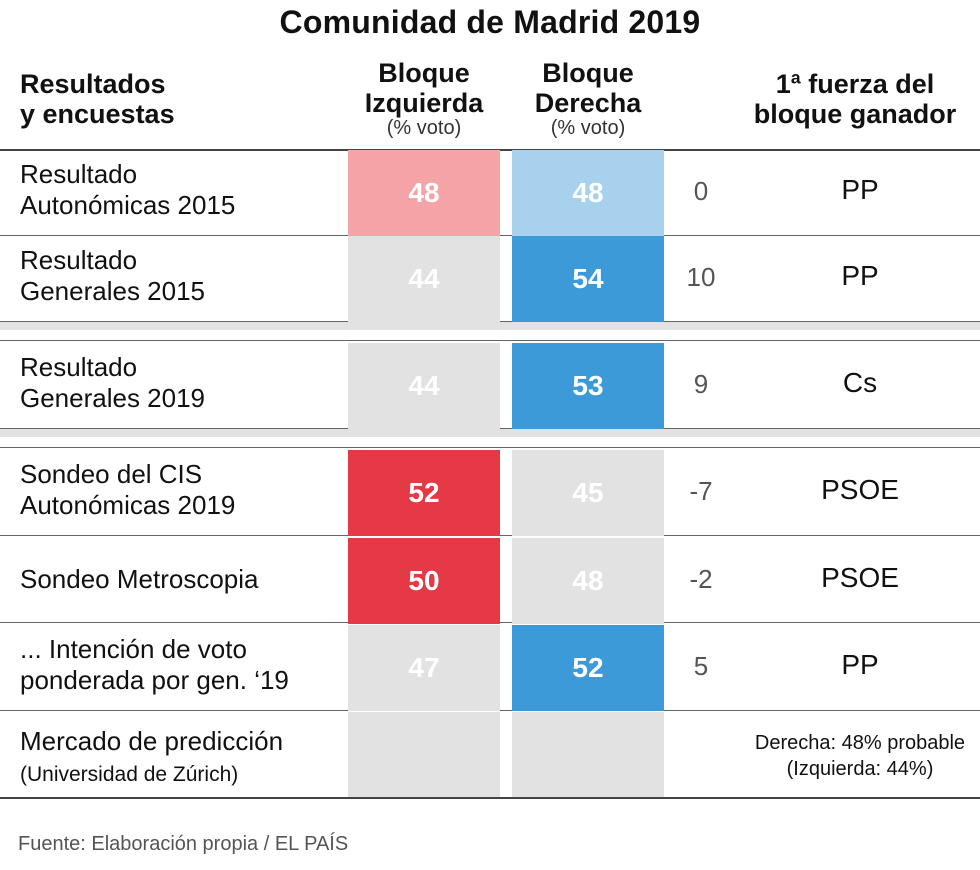 The height and width of the screenshot is (870, 980). I want to click on difference-value: 10, so click(701, 277).